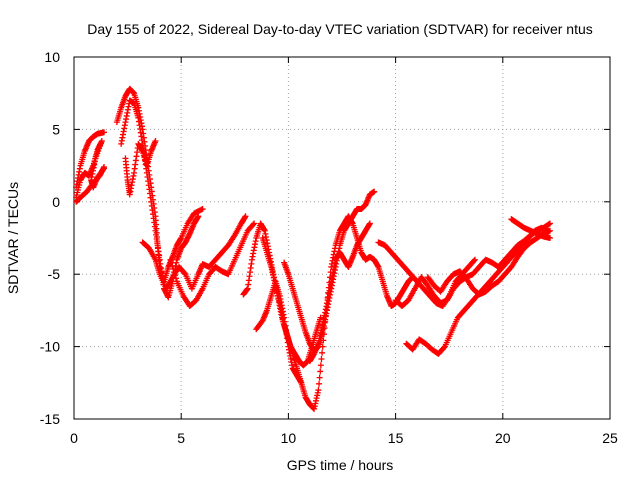  What do you see at coordinates (56, 129) in the screenshot?
I see `y-tick-label: 5` at bounding box center [56, 129].